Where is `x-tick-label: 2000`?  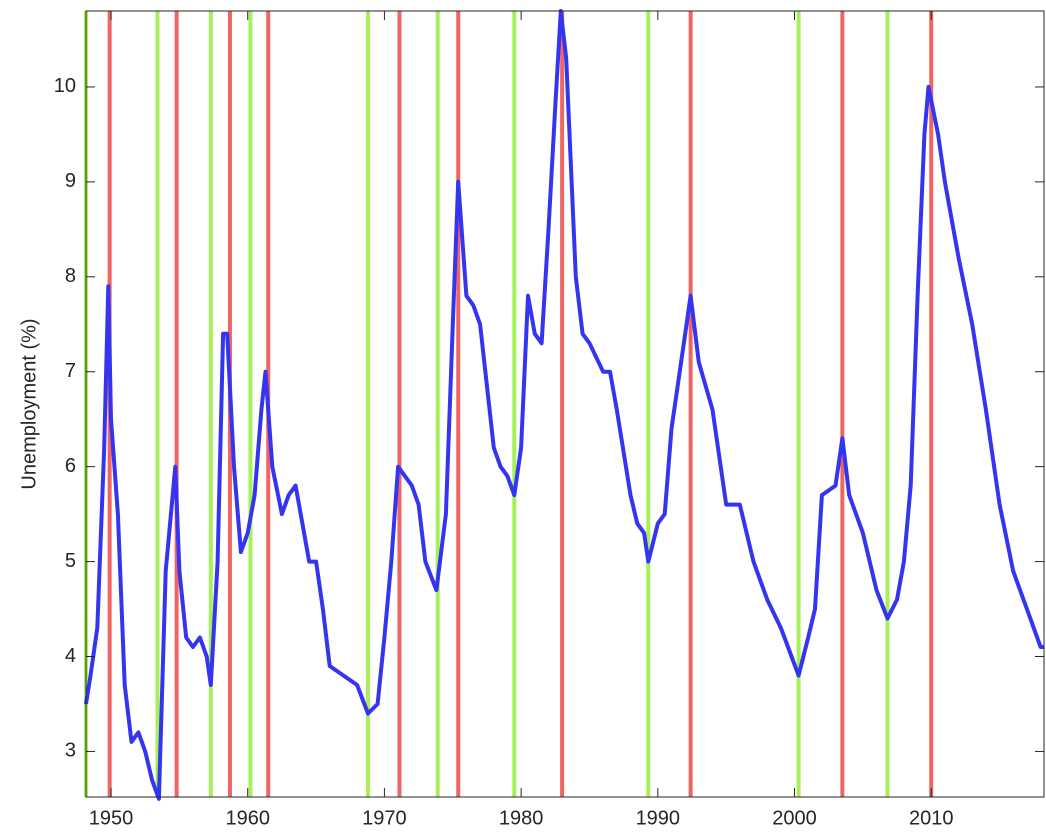 x-tick-label: 2000 is located at coordinates (794, 818).